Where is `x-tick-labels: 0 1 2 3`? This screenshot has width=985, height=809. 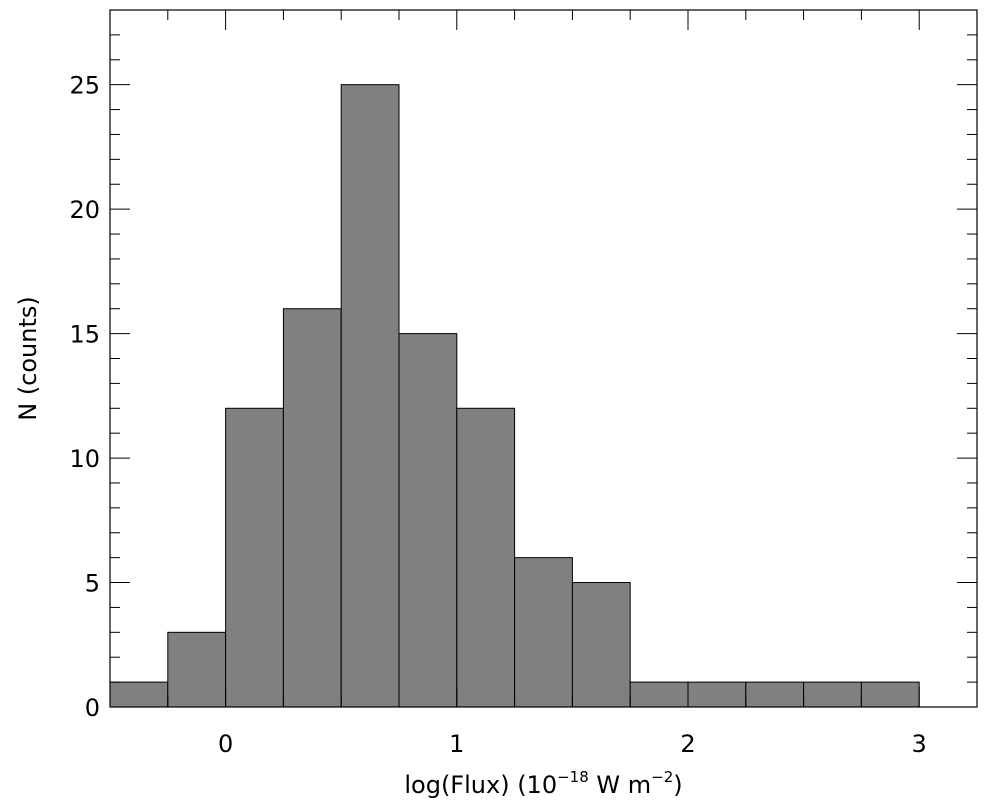 x-tick-labels: 0 1 2 3 is located at coordinates (572, 744).